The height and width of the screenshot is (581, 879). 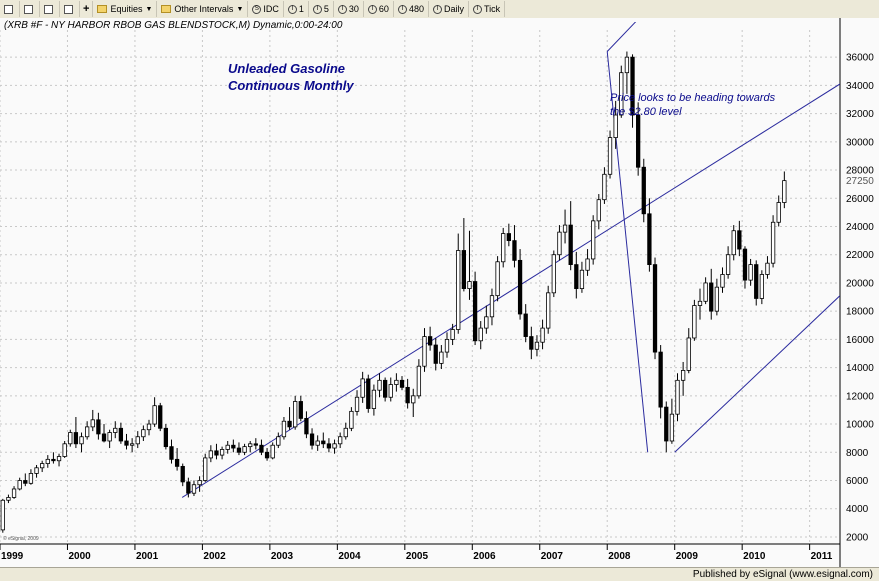 What do you see at coordinates (317, 9) in the screenshot?
I see `i-icon: I` at bounding box center [317, 9].